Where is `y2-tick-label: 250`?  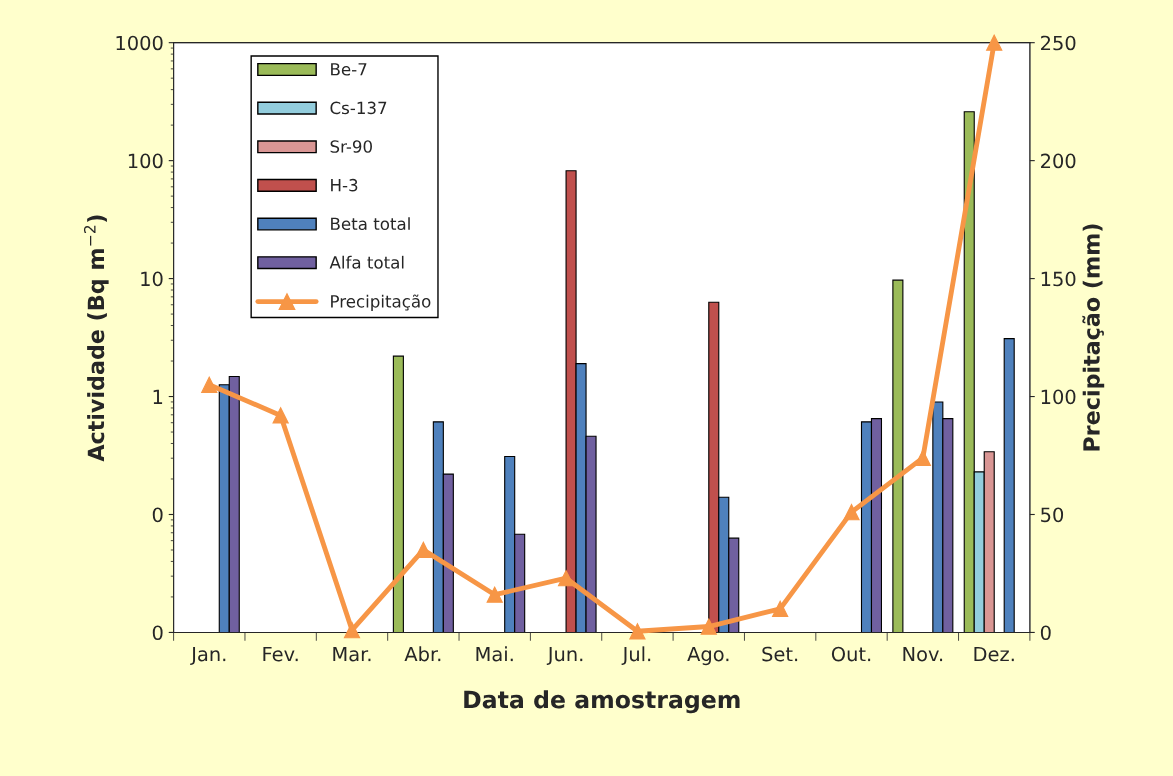 y2-tick-label: 250 is located at coordinates (1058, 43).